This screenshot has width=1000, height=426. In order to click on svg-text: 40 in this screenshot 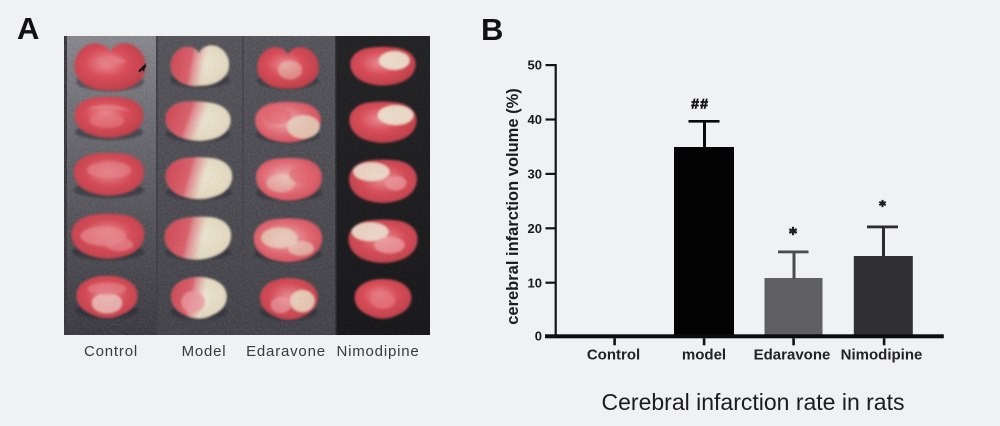, I will do `click(535, 119)`.